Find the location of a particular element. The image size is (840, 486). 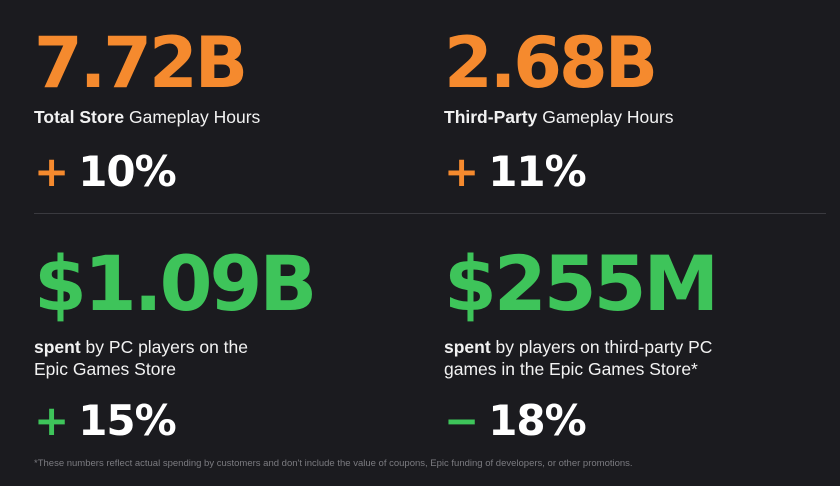

pc-spend-label-bold: spent is located at coordinates (57, 347).